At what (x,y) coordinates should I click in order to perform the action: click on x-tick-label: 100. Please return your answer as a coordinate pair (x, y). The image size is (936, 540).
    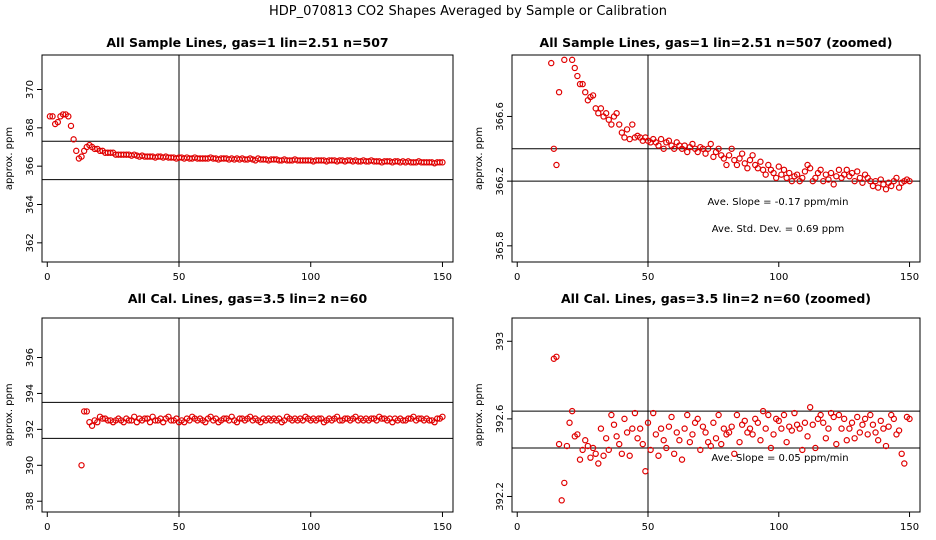
    Looking at the image, I should click on (310, 527).